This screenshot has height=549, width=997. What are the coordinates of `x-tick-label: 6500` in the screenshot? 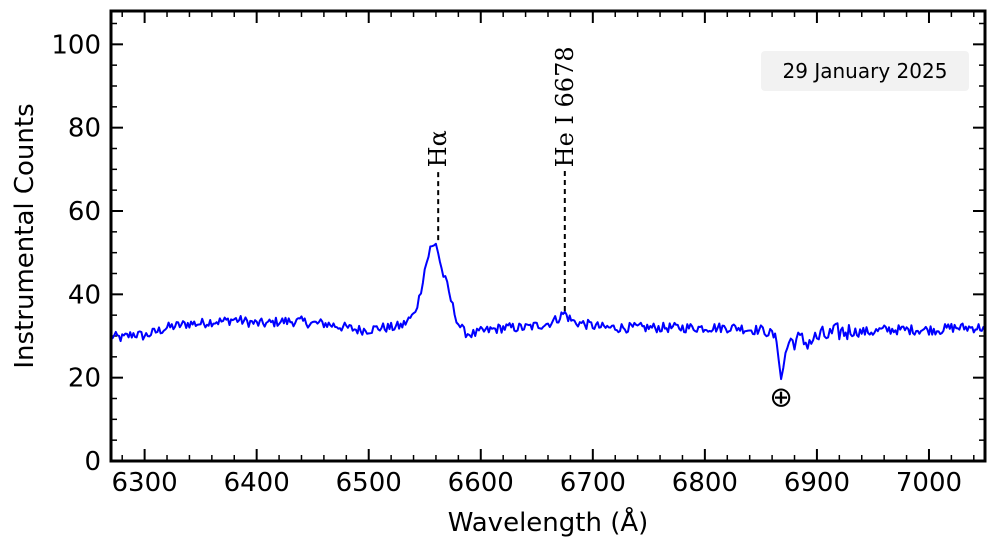 It's located at (369, 483).